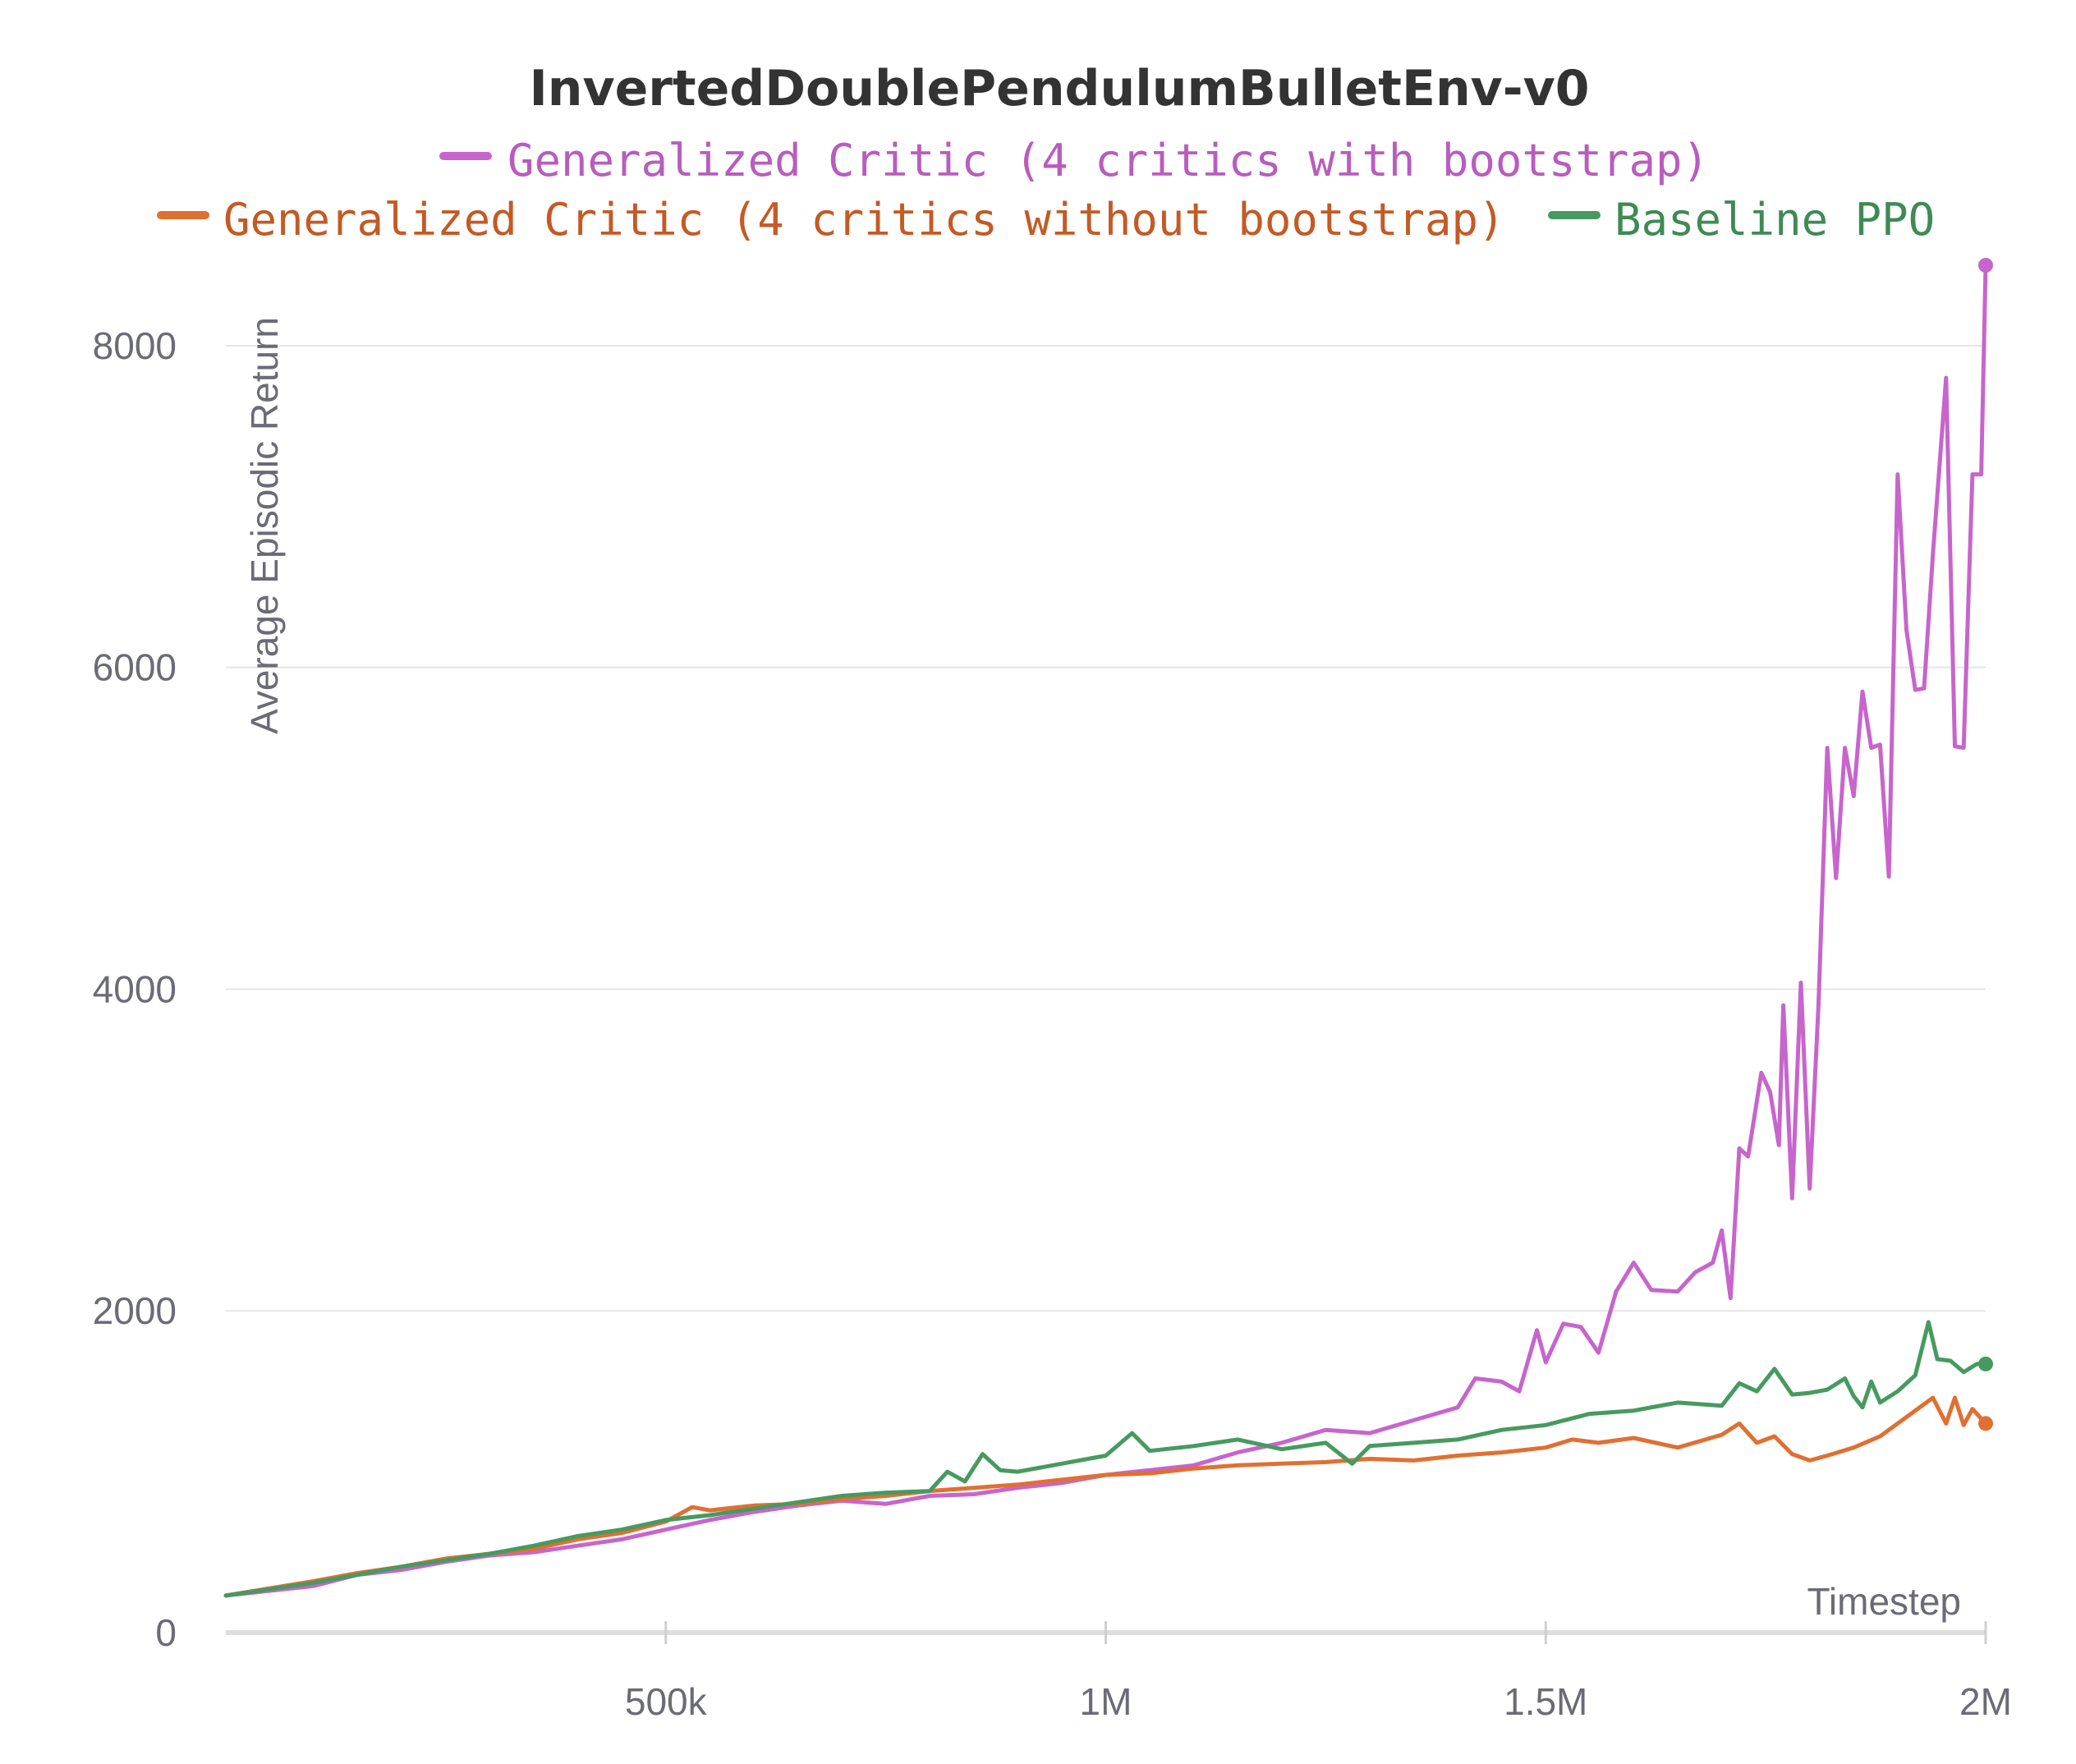  What do you see at coordinates (135, 1310) in the screenshot?
I see `y-tick-label-2000: 2000` at bounding box center [135, 1310].